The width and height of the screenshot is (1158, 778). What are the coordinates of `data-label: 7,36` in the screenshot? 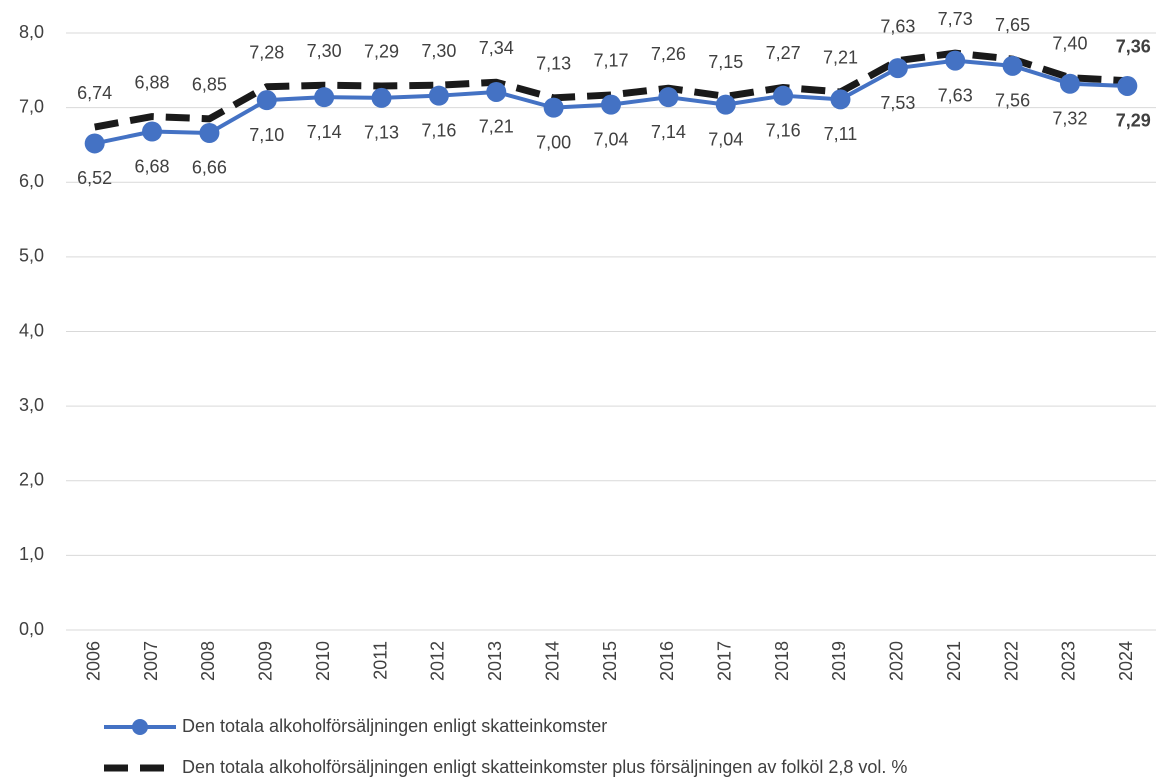 It's located at (1133, 47).